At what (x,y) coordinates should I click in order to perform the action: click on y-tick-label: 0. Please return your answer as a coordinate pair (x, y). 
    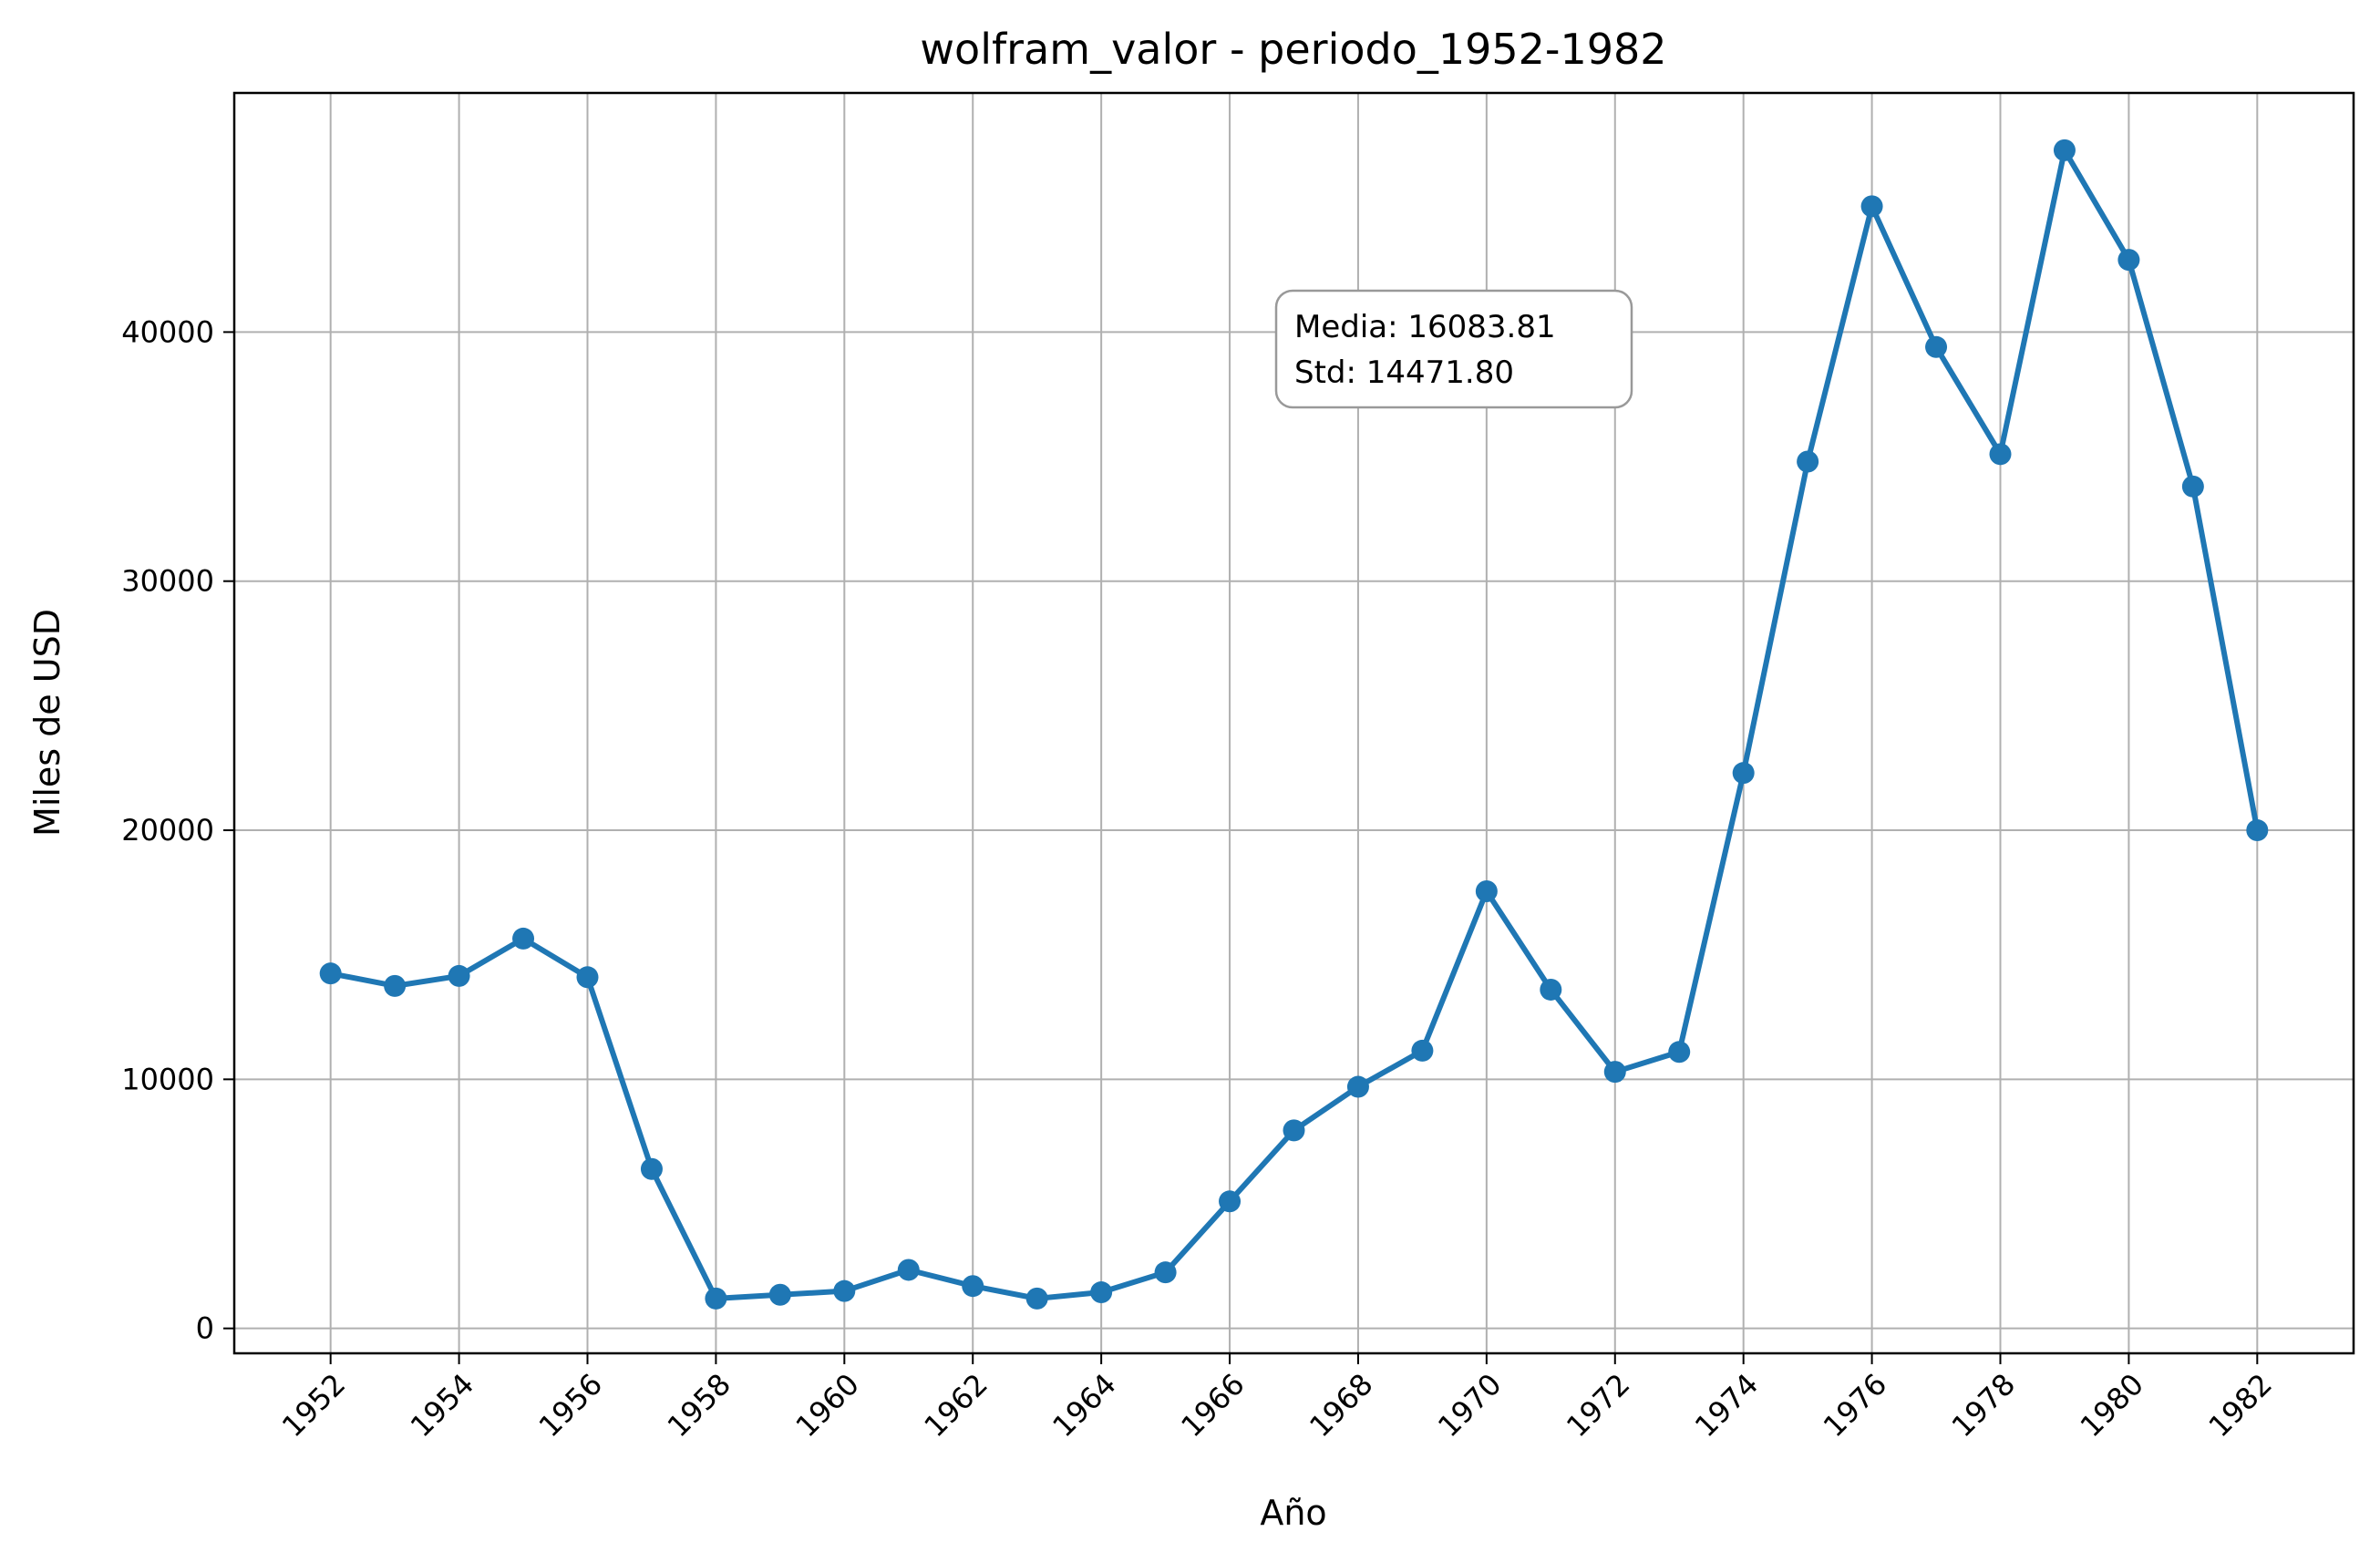
    Looking at the image, I should click on (205, 1328).